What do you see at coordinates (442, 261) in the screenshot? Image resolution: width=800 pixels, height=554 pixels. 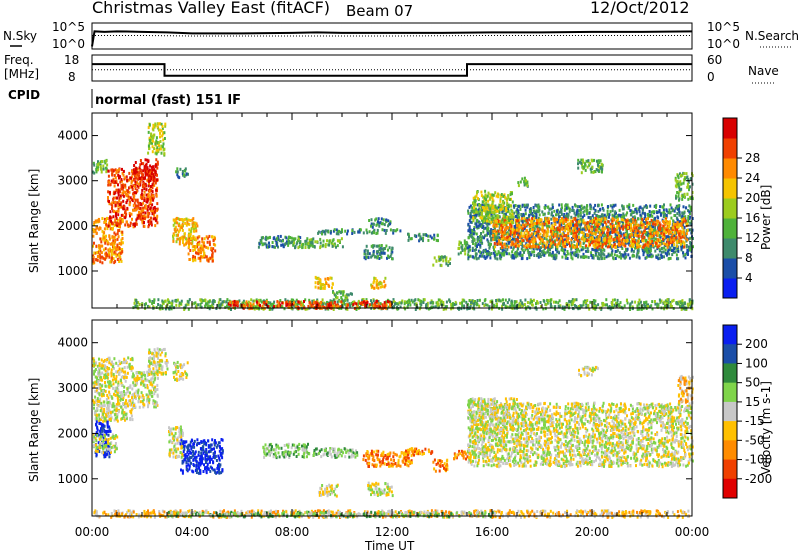 I see `power-region` at bounding box center [442, 261].